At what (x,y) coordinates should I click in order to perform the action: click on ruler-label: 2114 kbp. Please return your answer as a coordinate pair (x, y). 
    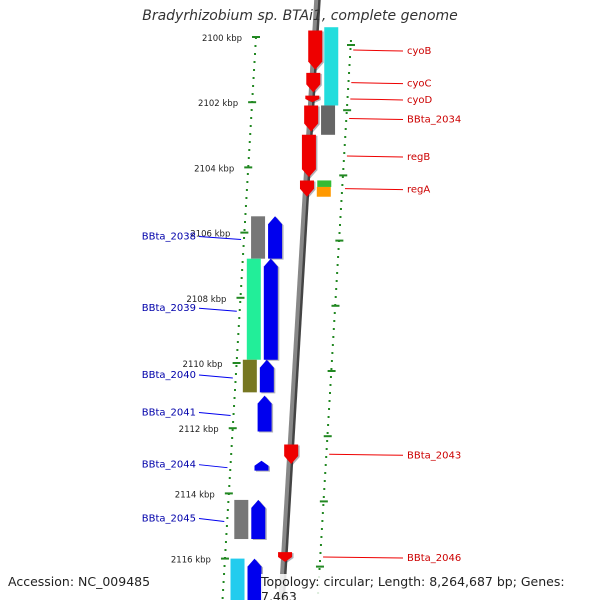
    Looking at the image, I should click on (195, 495).